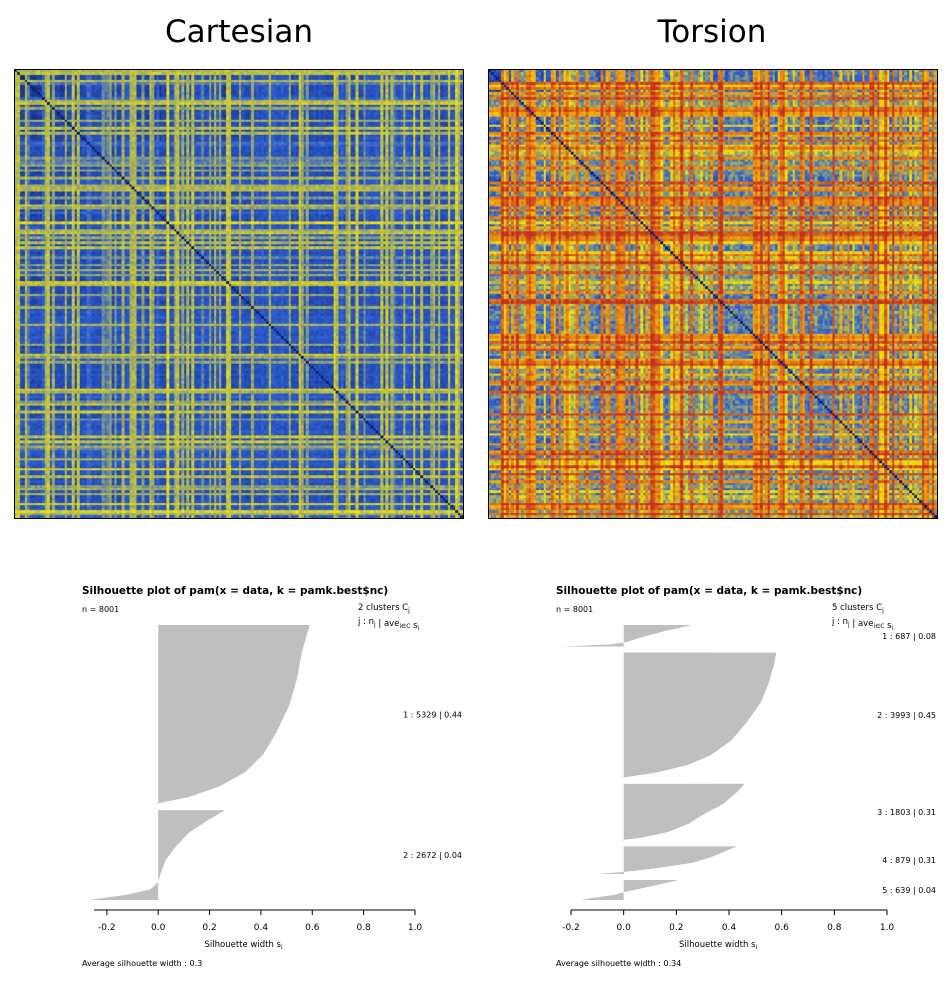 This screenshot has height=1006, width=950. What do you see at coordinates (384, 608) in the screenshot?
I see `clusters-header: 2 clusters Cj` at bounding box center [384, 608].